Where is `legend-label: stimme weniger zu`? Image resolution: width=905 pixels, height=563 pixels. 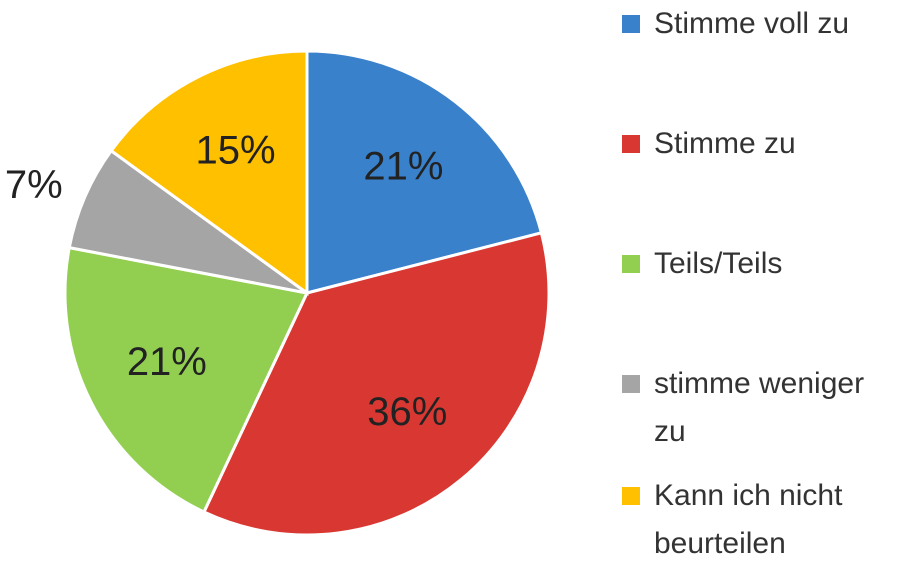
legend-label: stimme weniger zu is located at coordinates (759, 407).